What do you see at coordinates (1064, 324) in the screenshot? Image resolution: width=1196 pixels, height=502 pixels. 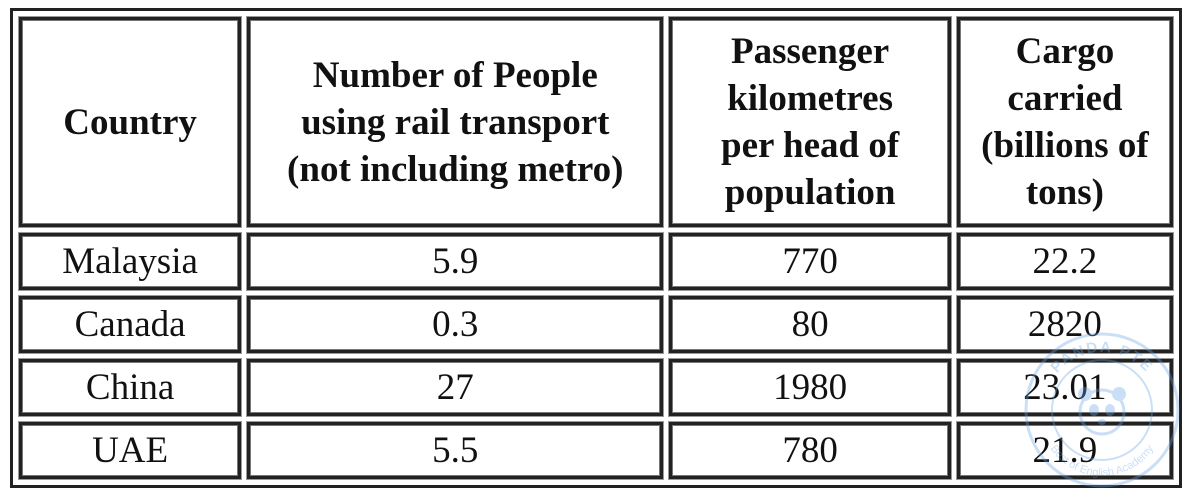 I see `cell-cargo: 2820` at bounding box center [1064, 324].